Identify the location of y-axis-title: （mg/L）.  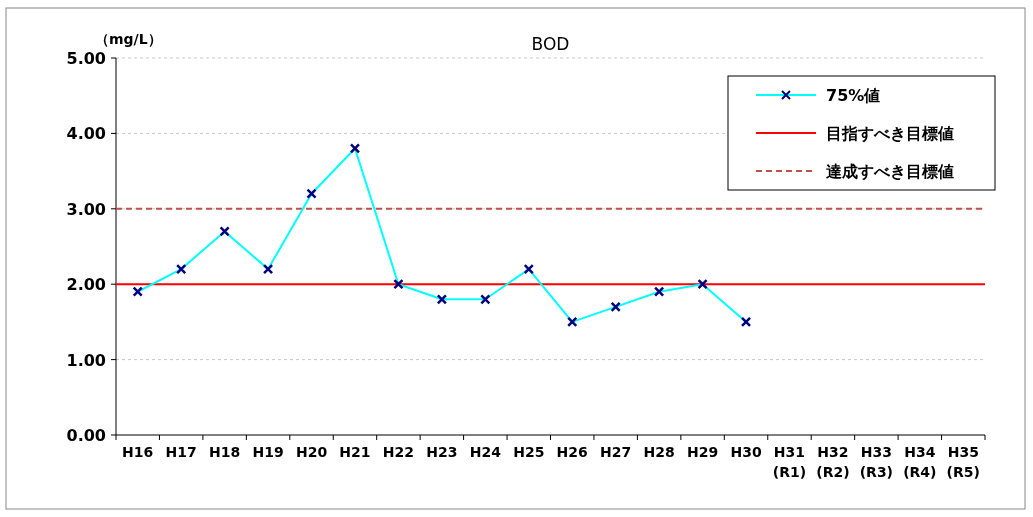
(128, 39).